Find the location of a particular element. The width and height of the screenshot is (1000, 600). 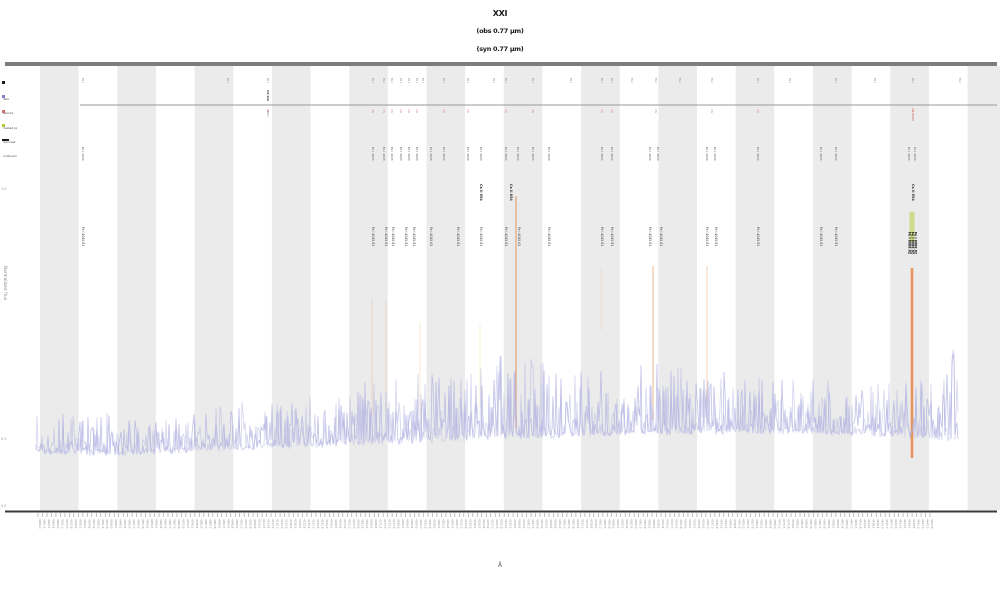

x-tick-label: 4074.3 is located at coordinates (188, 524).